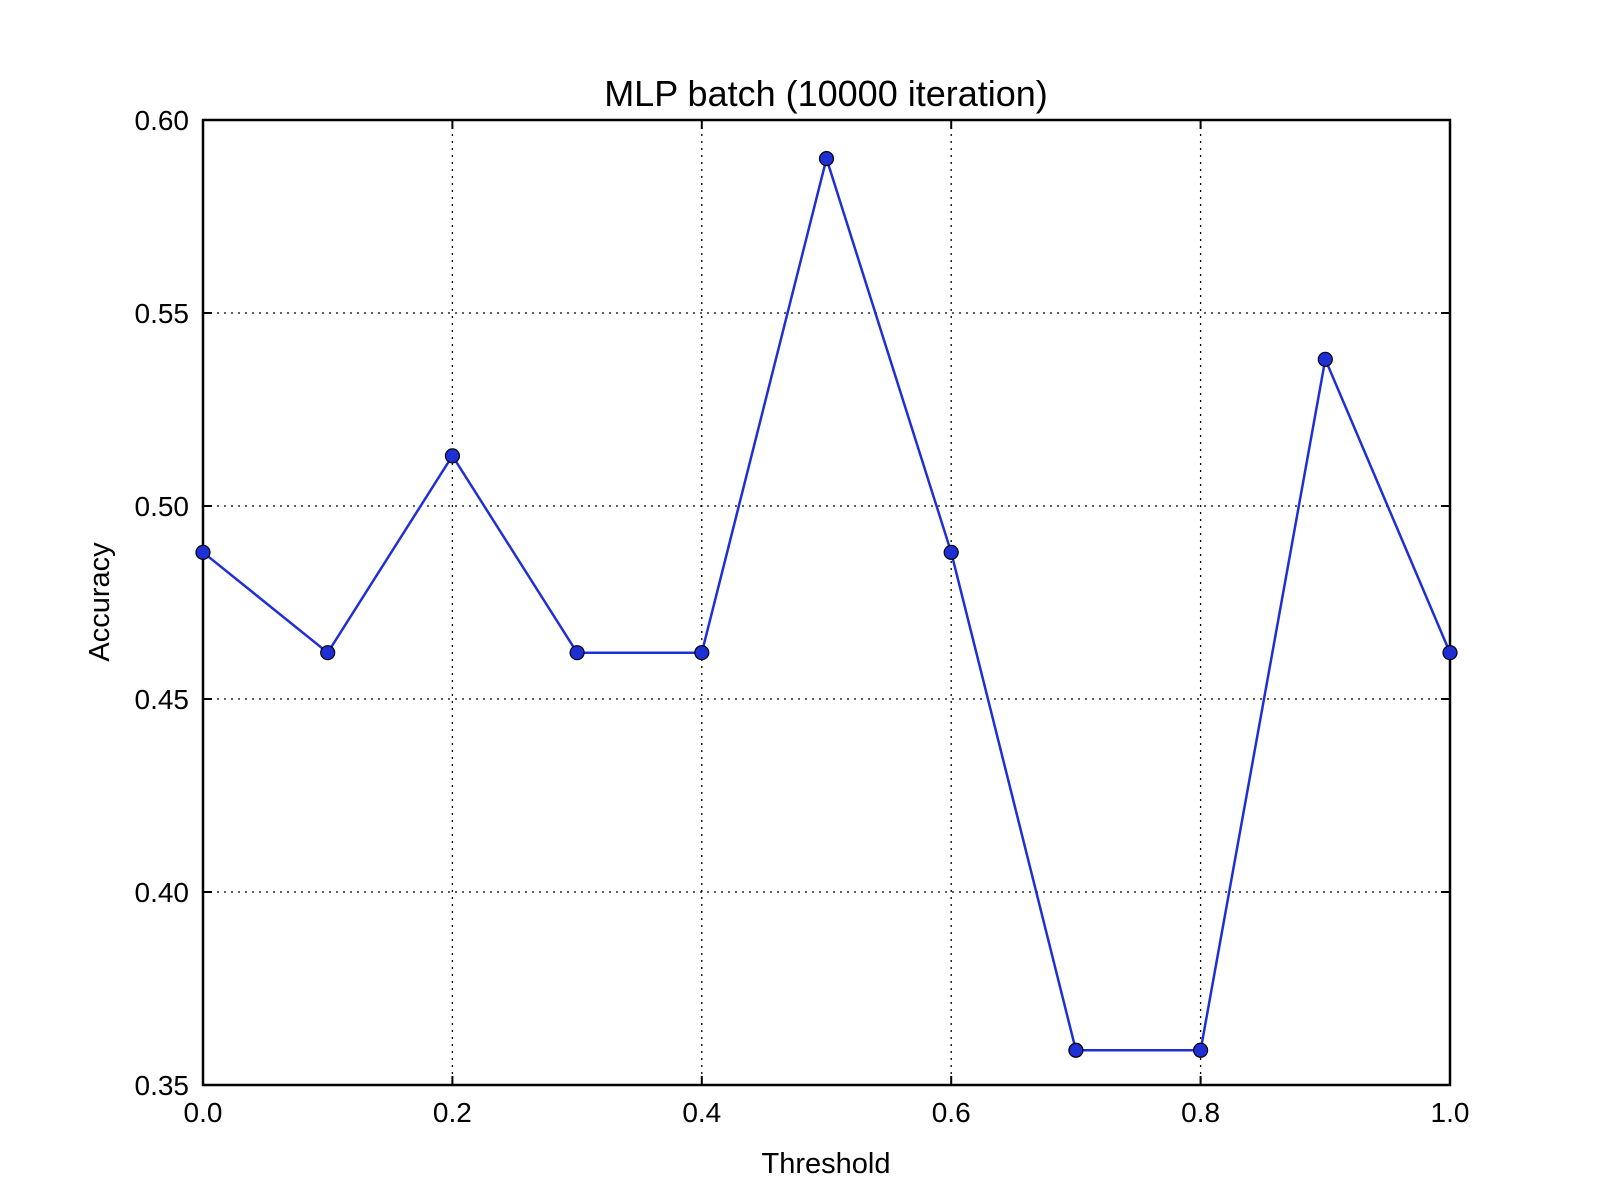 This screenshot has width=1600, height=1200. I want to click on y-tick-label: 0.60, so click(162, 120).